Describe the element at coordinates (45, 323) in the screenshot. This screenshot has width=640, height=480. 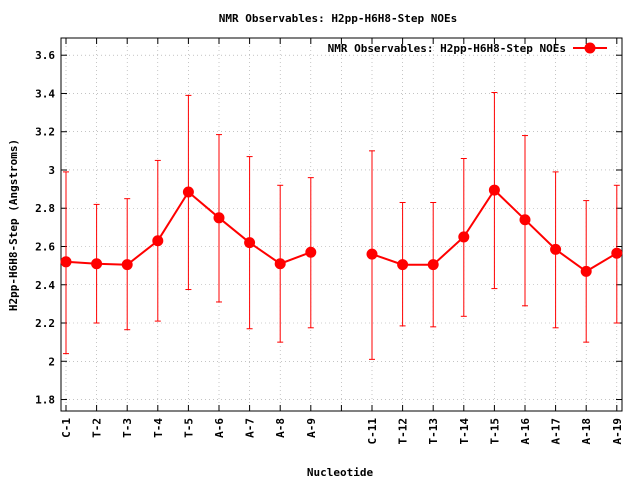
I see `y-tick-label: 2.2` at that location.